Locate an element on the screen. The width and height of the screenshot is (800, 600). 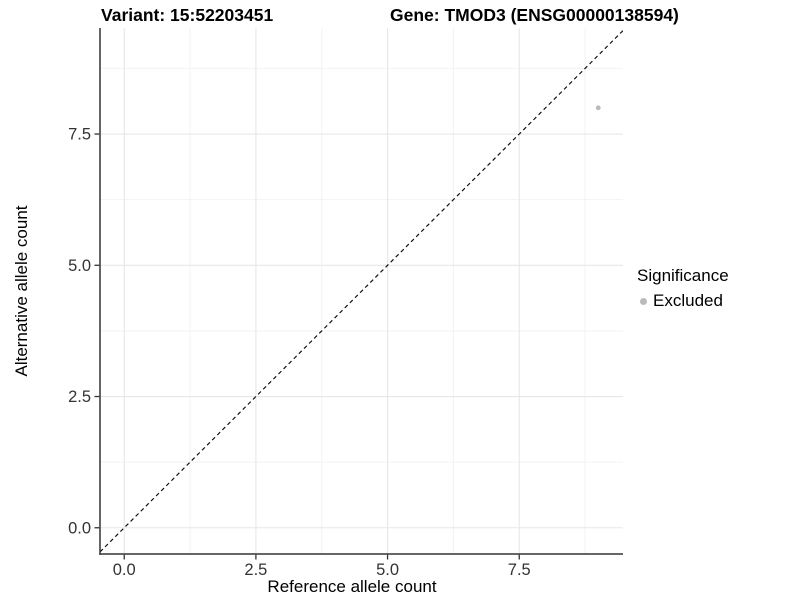
legend-marker-circle is located at coordinates (643, 301).